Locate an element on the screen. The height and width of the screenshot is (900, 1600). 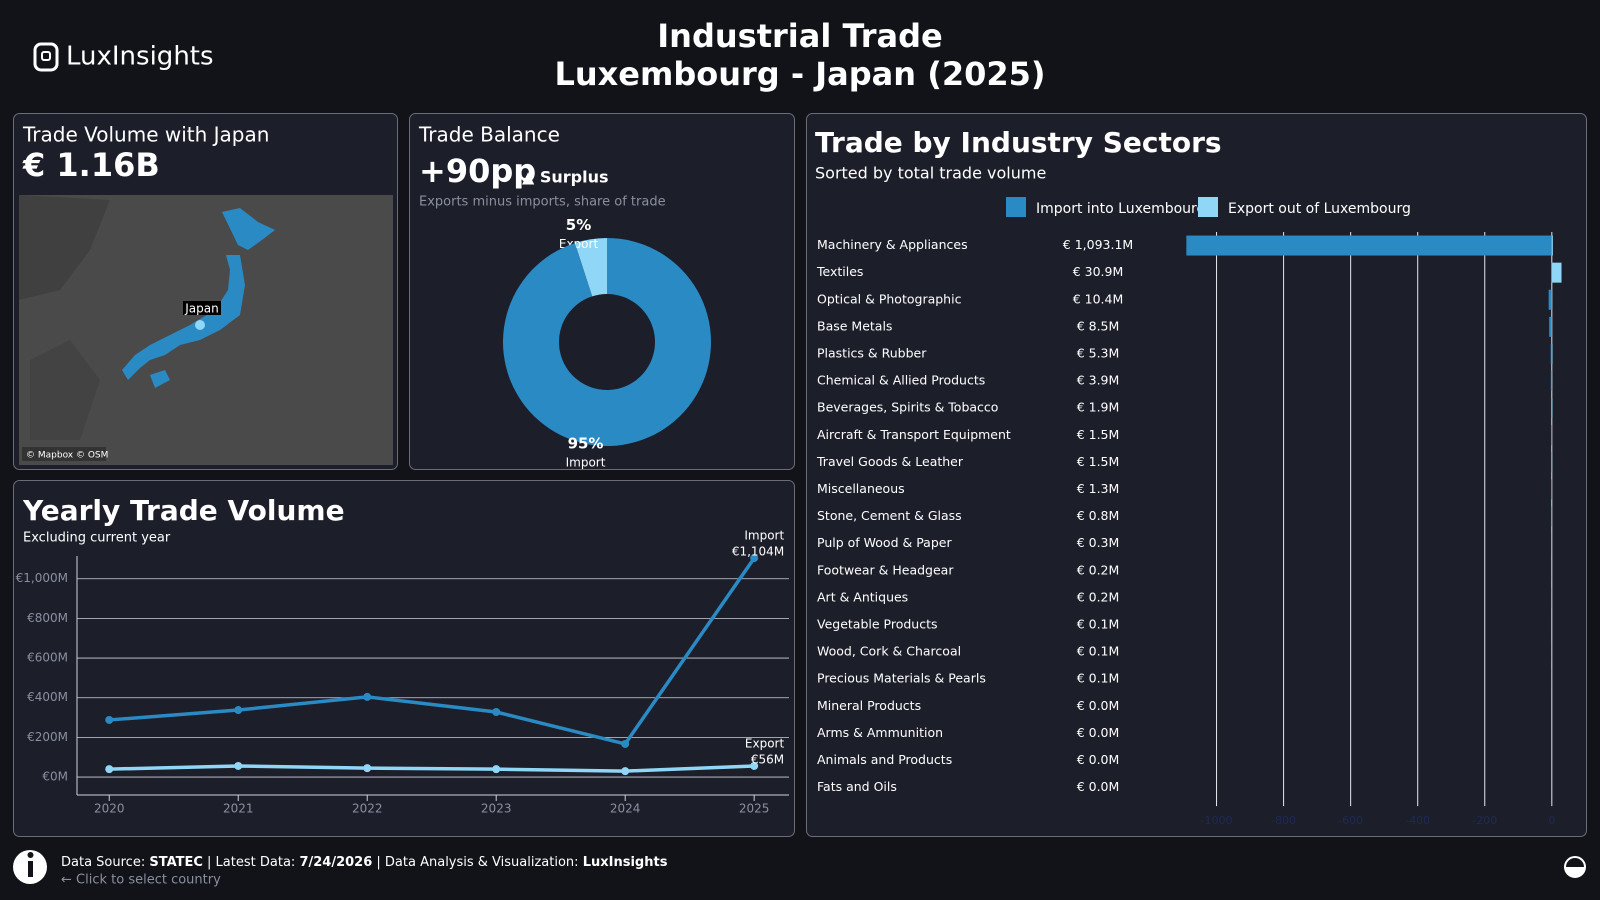
x-tick-label: 2024 is located at coordinates (625, 809).